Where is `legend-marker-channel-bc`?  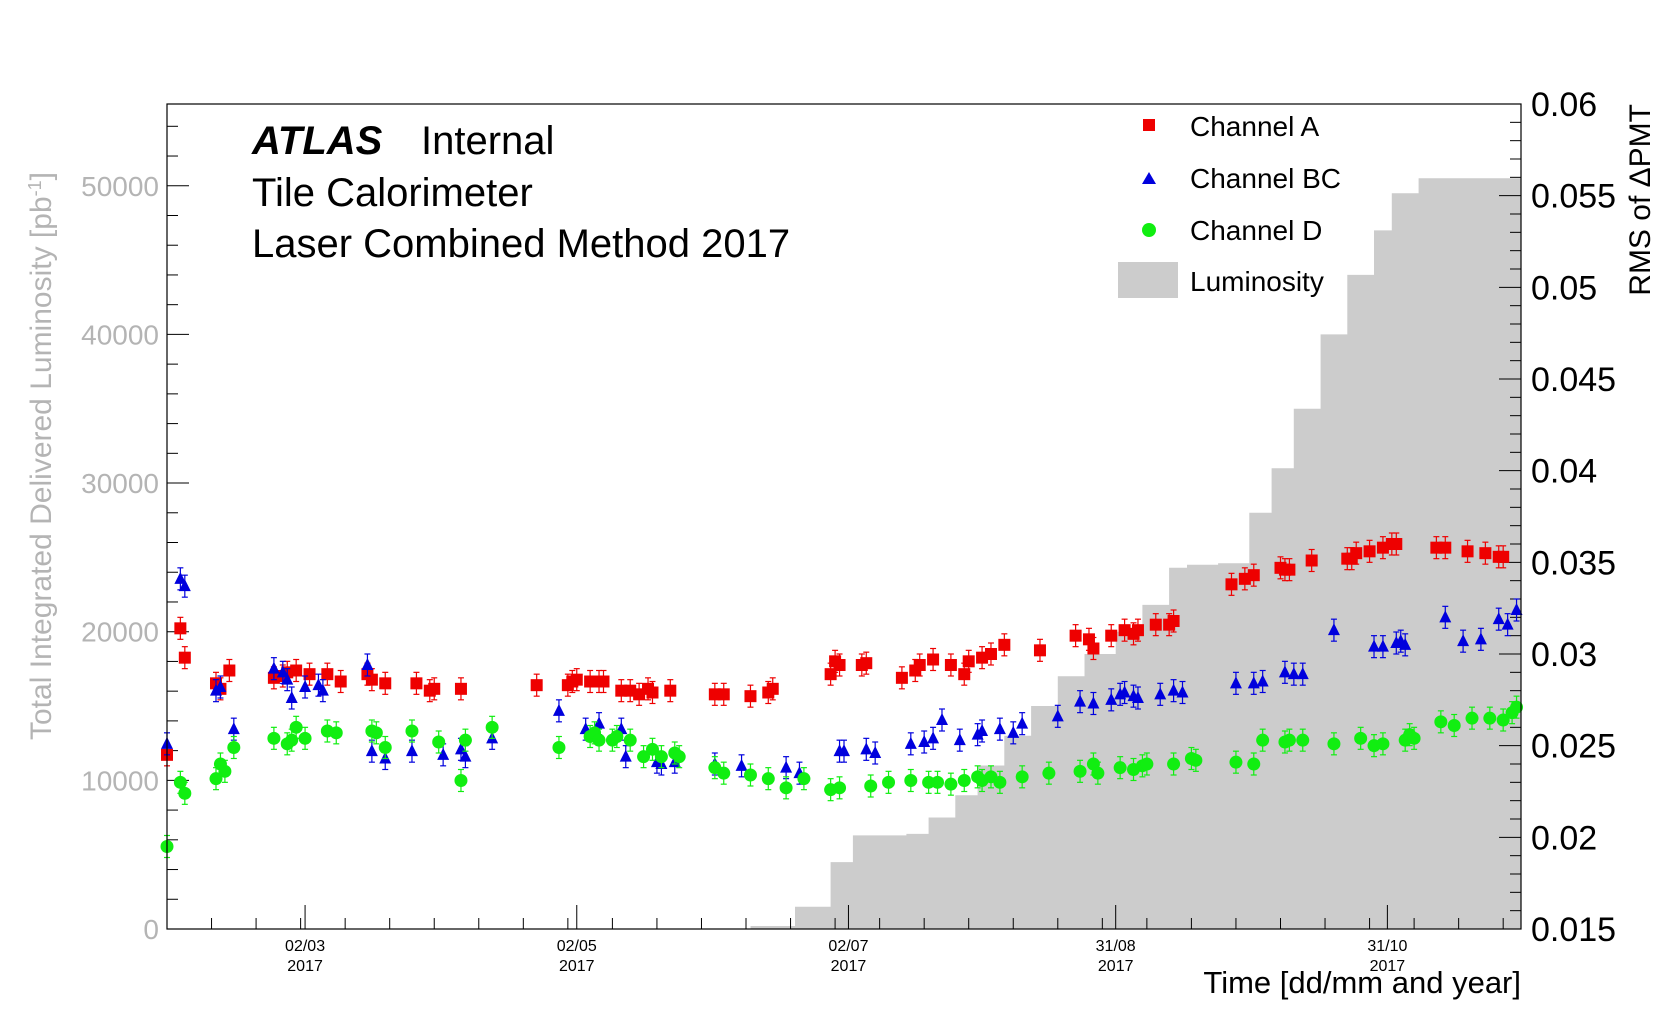 legend-marker-channel-bc is located at coordinates (1149, 178).